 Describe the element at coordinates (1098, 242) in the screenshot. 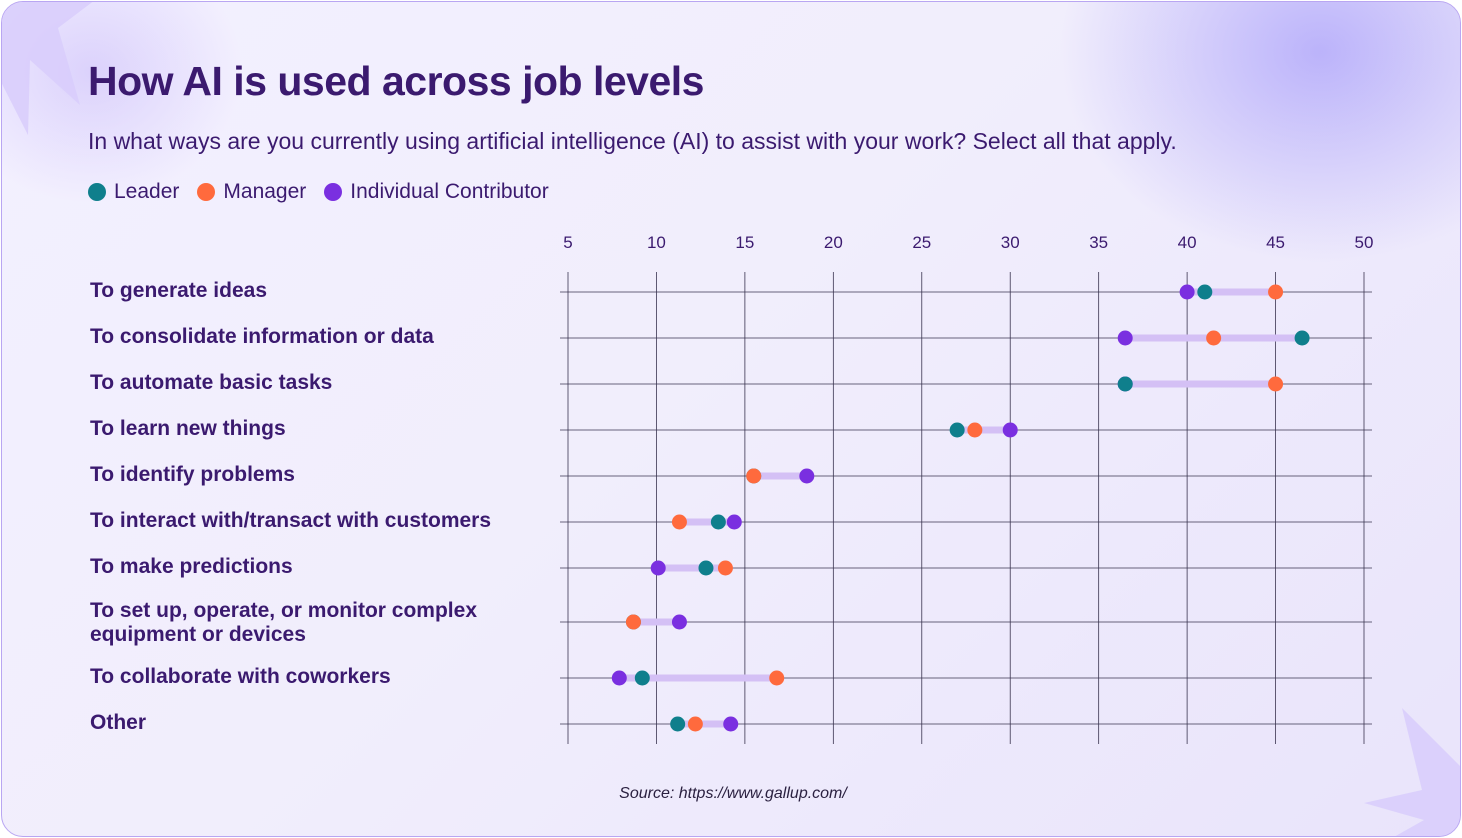

I see `x-tick-label: 35` at that location.